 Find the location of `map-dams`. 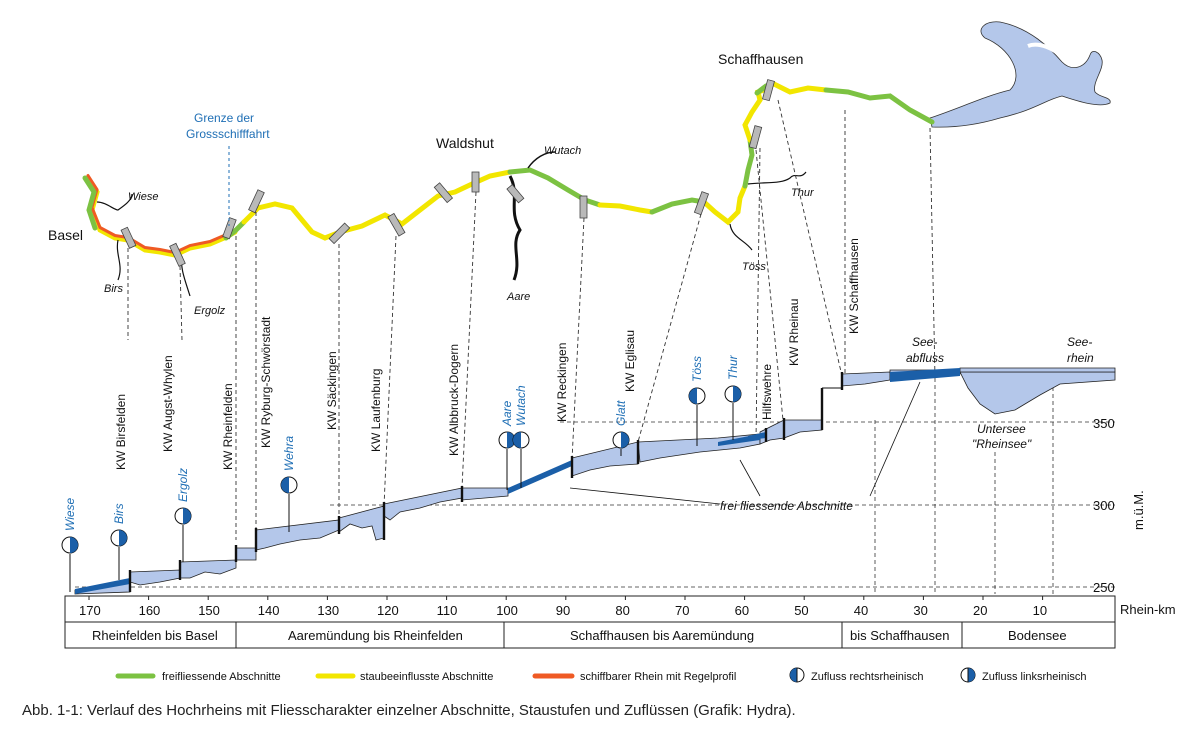

map-dams is located at coordinates (447, 173).